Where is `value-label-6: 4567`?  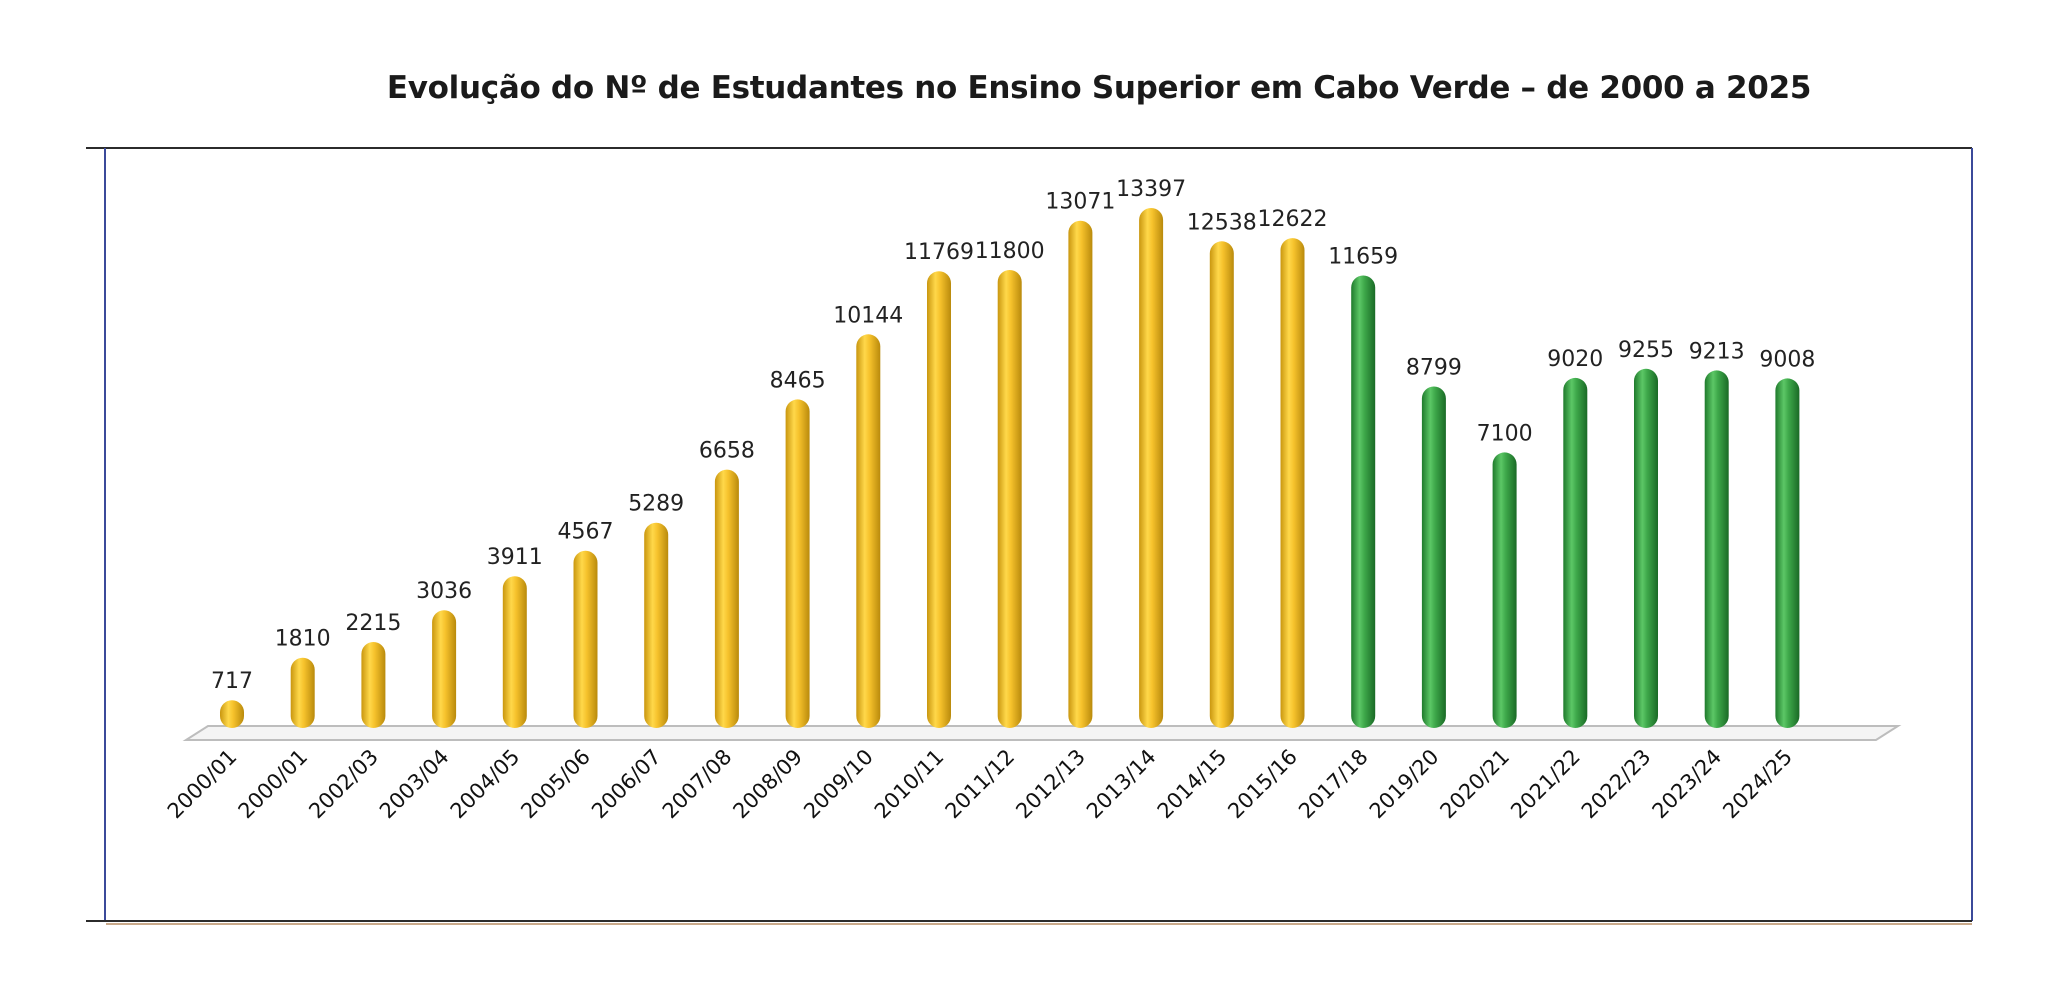
value-label-6: 4567 is located at coordinates (586, 532).